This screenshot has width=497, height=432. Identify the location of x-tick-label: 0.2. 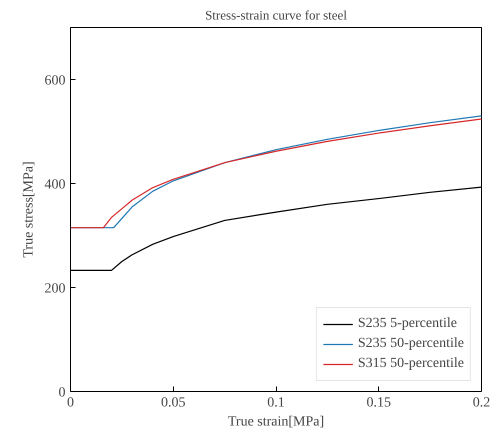
(481, 403).